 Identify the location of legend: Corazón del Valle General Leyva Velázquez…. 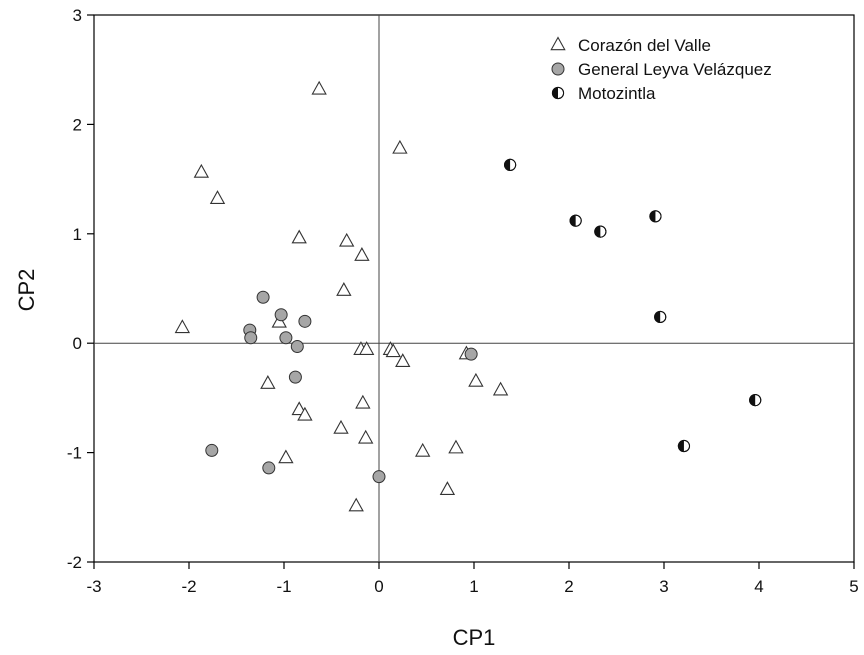
(661, 69).